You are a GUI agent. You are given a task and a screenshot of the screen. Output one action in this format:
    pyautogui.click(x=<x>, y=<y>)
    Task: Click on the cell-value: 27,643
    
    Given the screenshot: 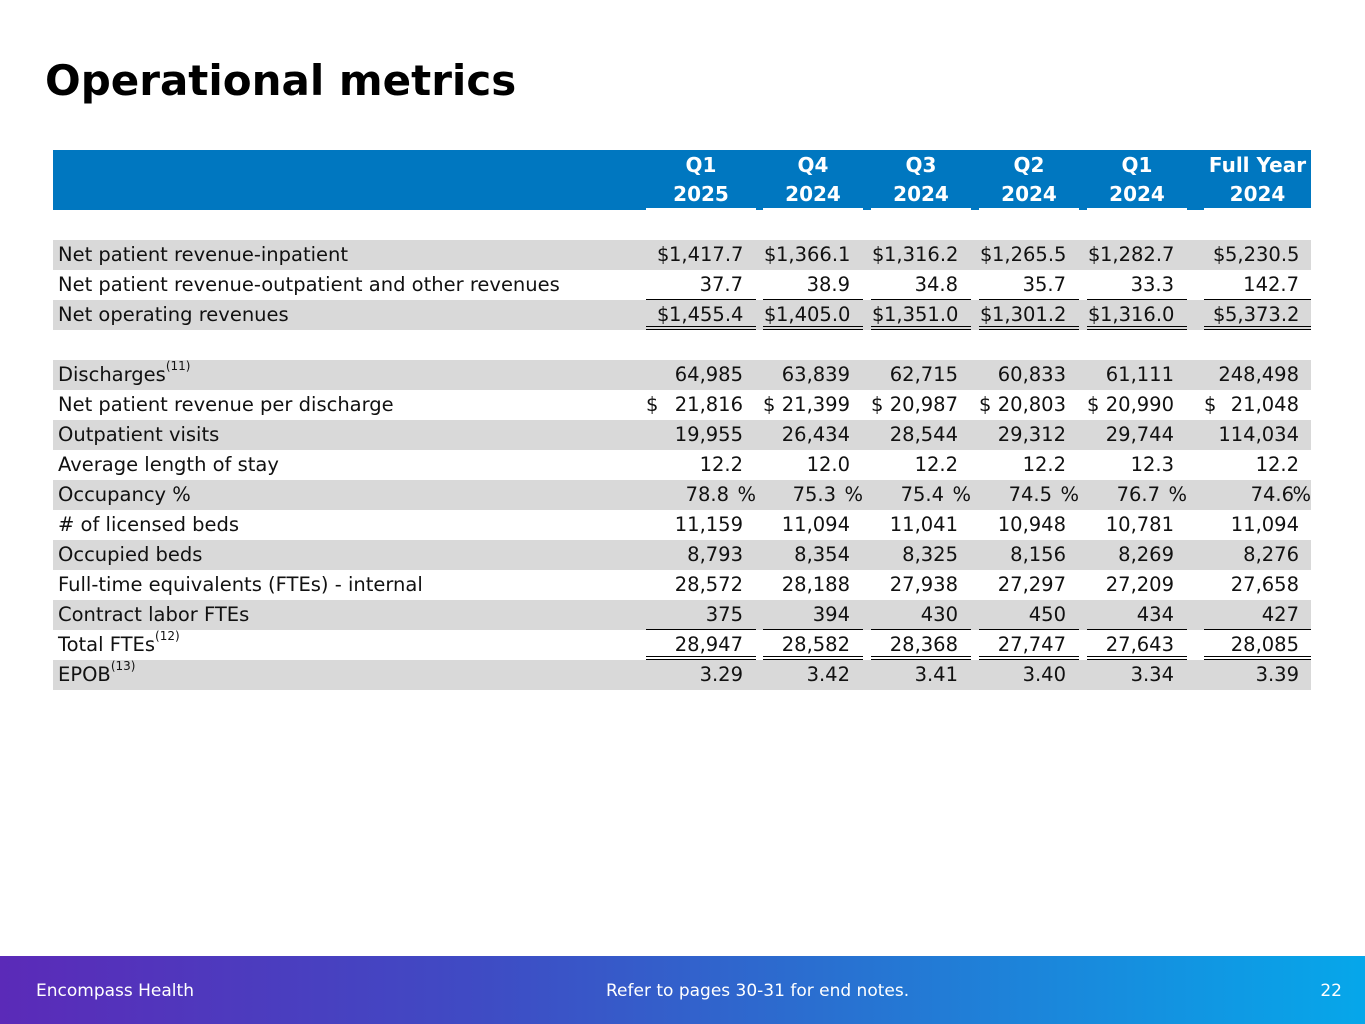 What is the action you would take?
    pyautogui.click(x=1139, y=644)
    